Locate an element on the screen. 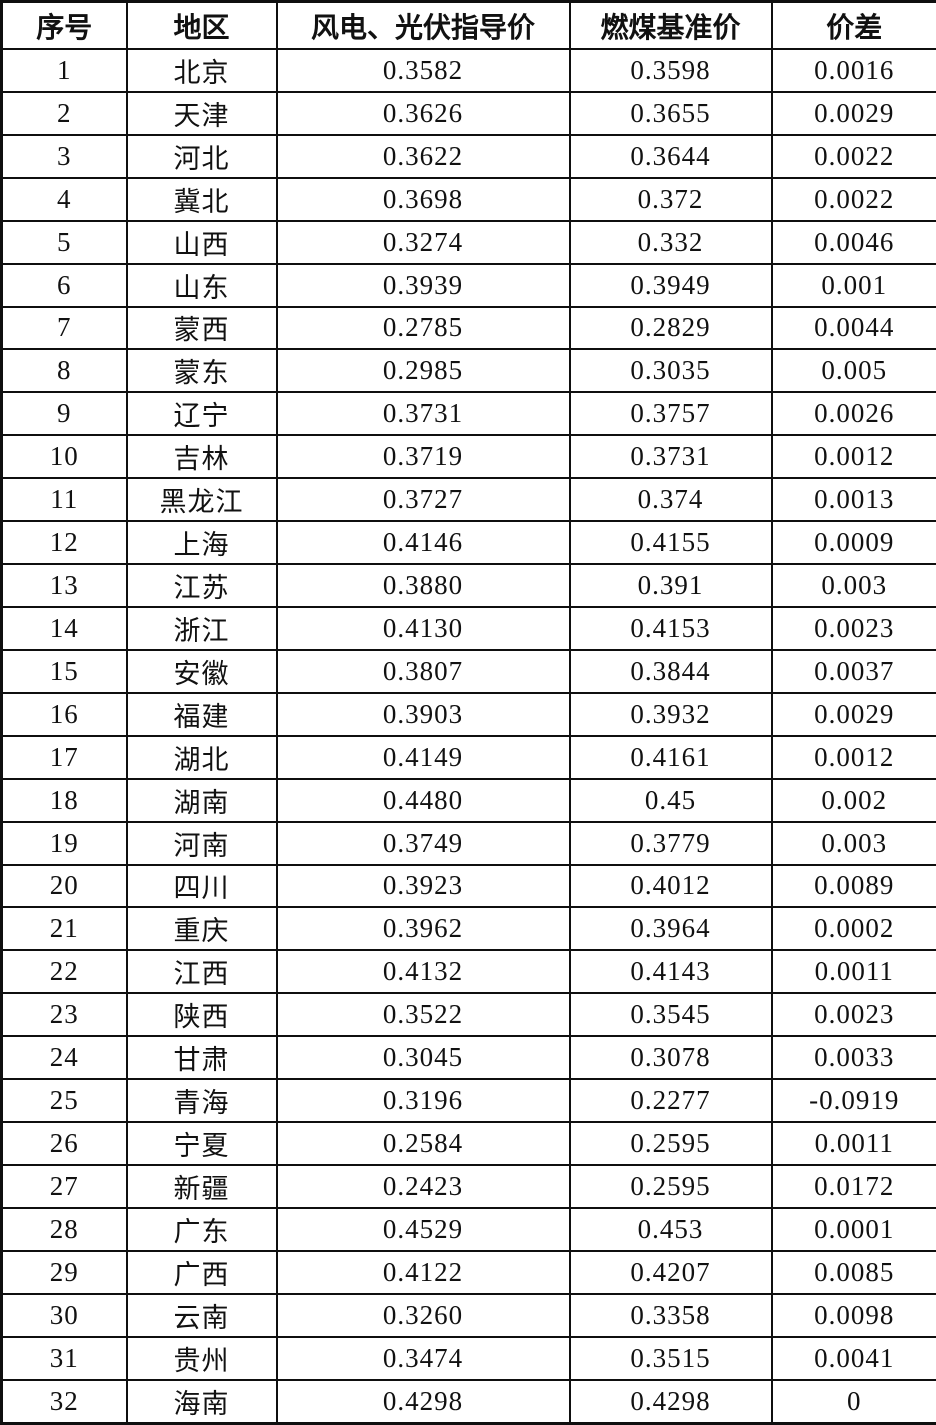 This screenshot has height=1425, width=936. table-row: 15 安徽 0.3807 0.3844 0.0037 is located at coordinates (468, 671).